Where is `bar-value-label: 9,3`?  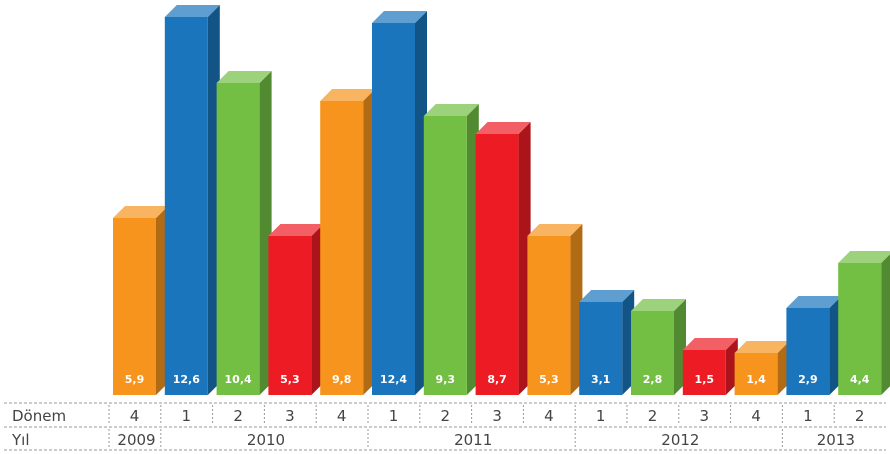 bar-value-label: 9,3 is located at coordinates (446, 379).